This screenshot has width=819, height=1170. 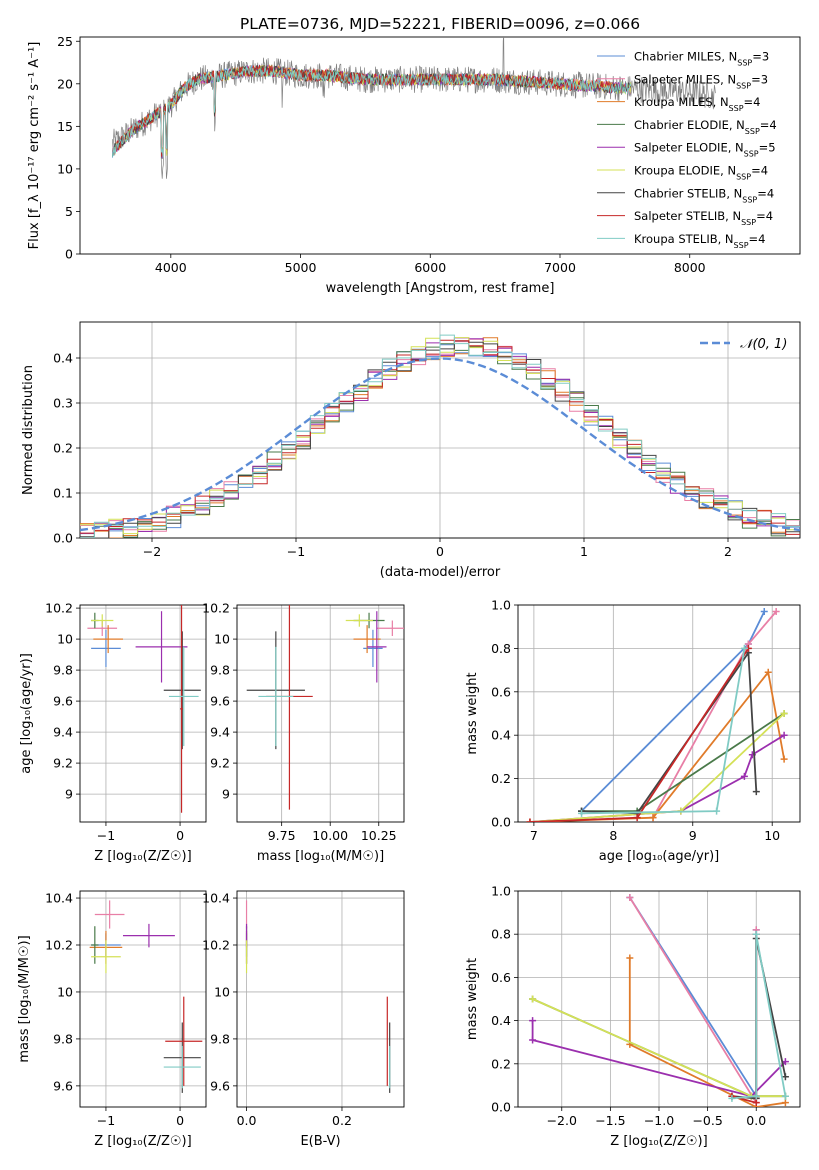 I want to click on mass_vs_Z-ytick-label: 10, so click(x=65, y=991).